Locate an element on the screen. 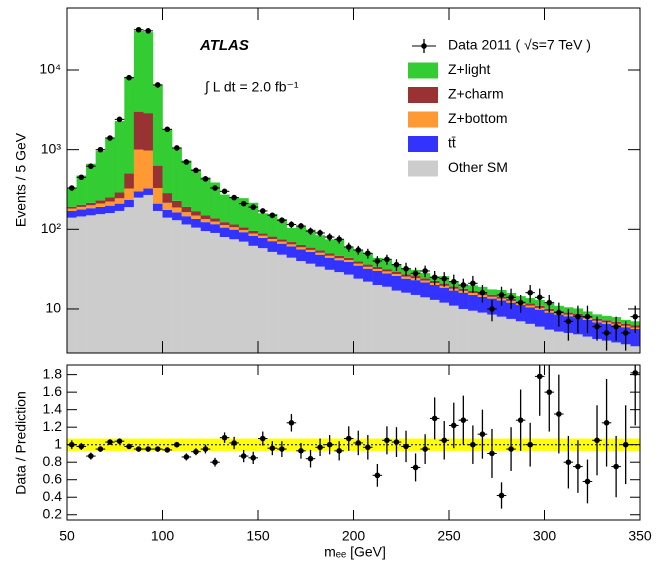 The width and height of the screenshot is (663, 572). y-tick-label: 0.4 is located at coordinates (53, 496).